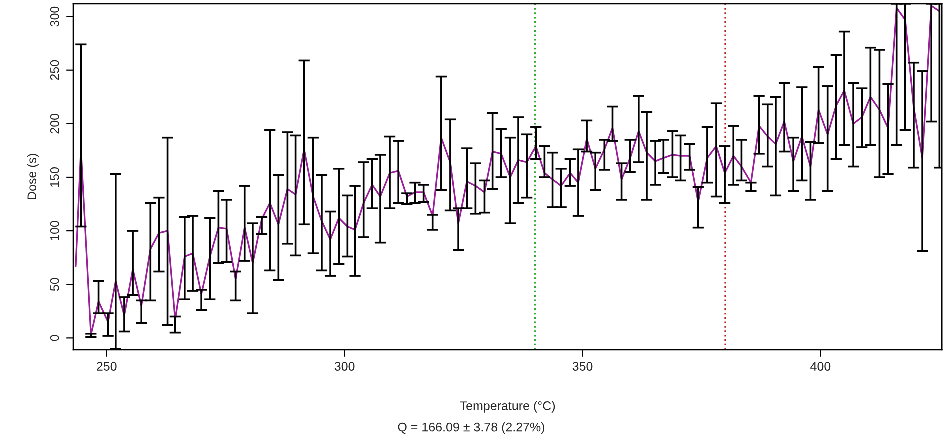 This screenshot has height=438, width=943. Describe the element at coordinates (508, 407) in the screenshot. I see `x-axis-title: Temperature (°C)` at that location.